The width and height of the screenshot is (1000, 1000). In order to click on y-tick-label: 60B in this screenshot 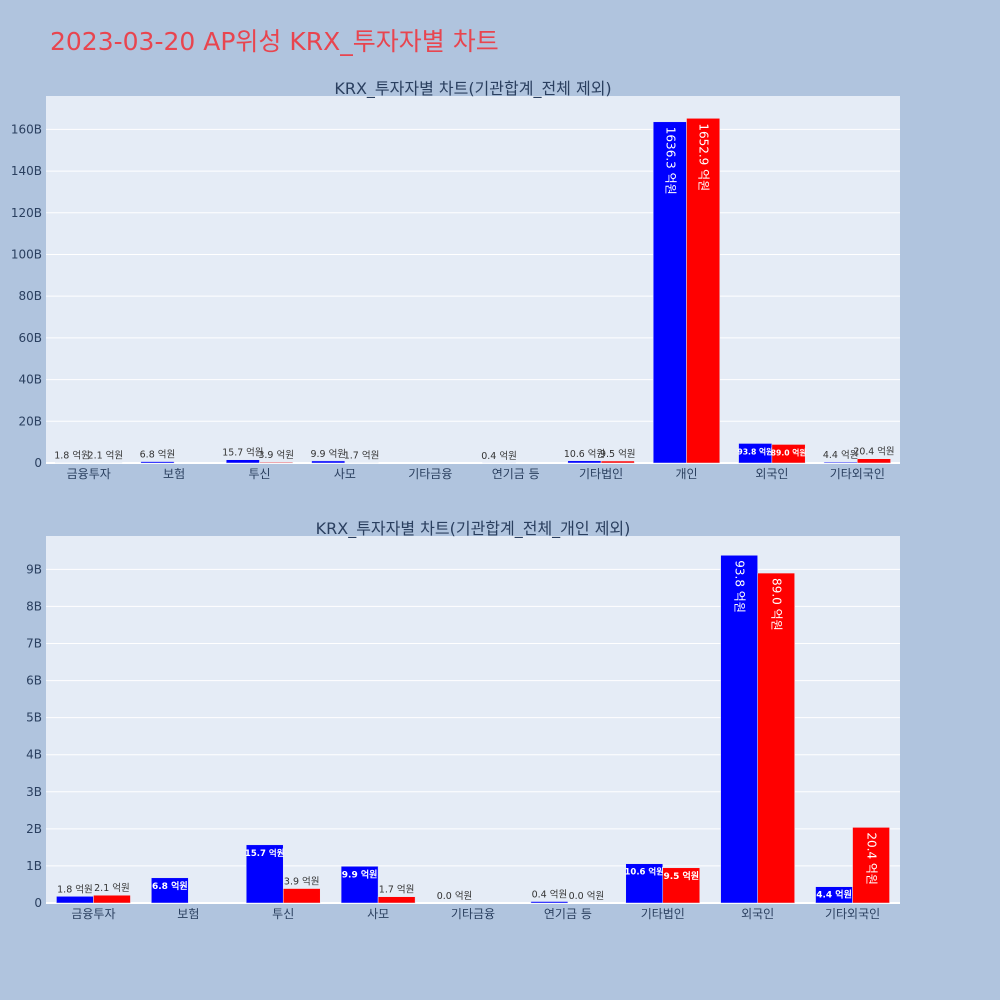, I will do `click(30, 338)`.